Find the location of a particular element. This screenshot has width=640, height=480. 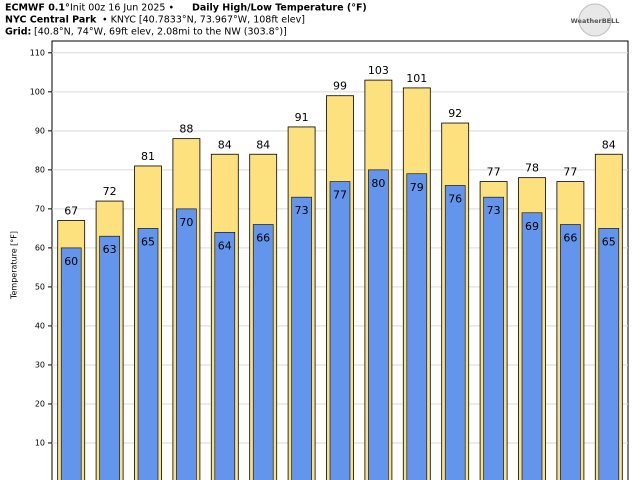

high-label: 91 is located at coordinates (302, 117).